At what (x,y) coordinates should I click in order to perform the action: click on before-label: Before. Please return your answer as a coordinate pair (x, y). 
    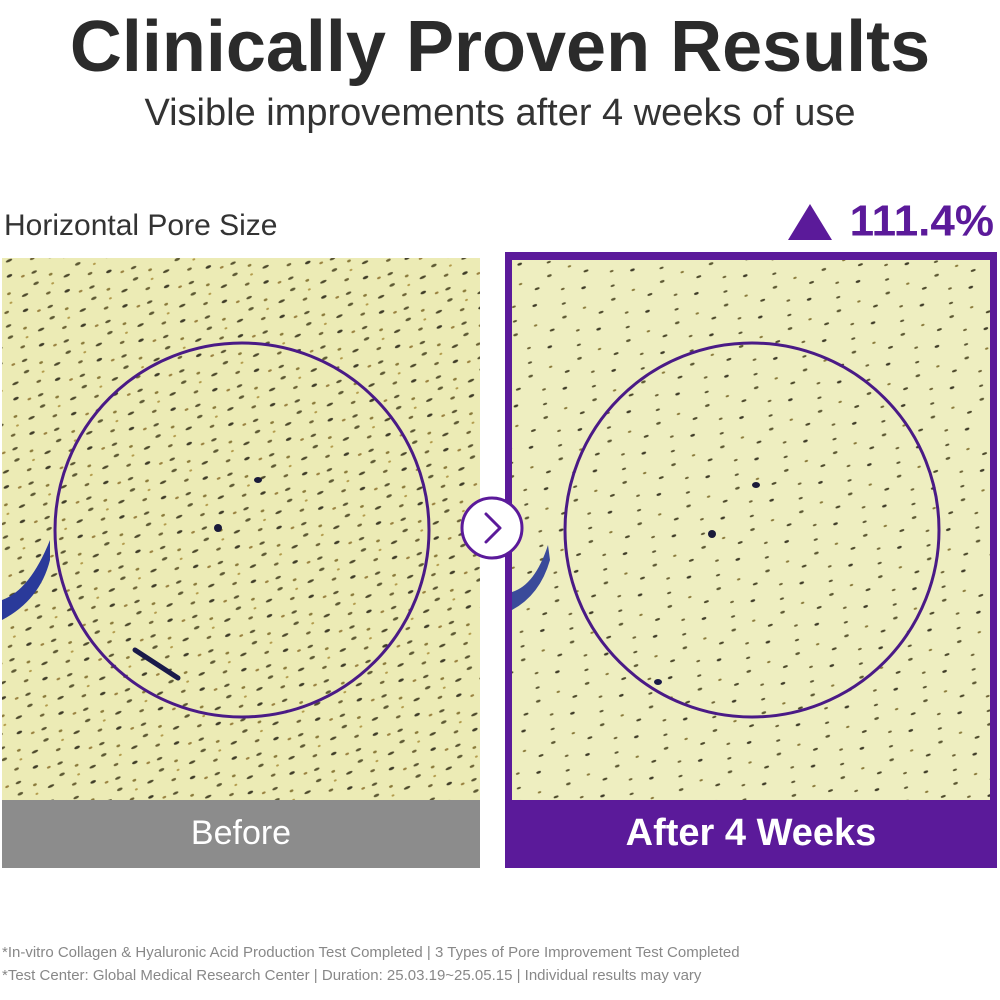
    Looking at the image, I should click on (241, 833).